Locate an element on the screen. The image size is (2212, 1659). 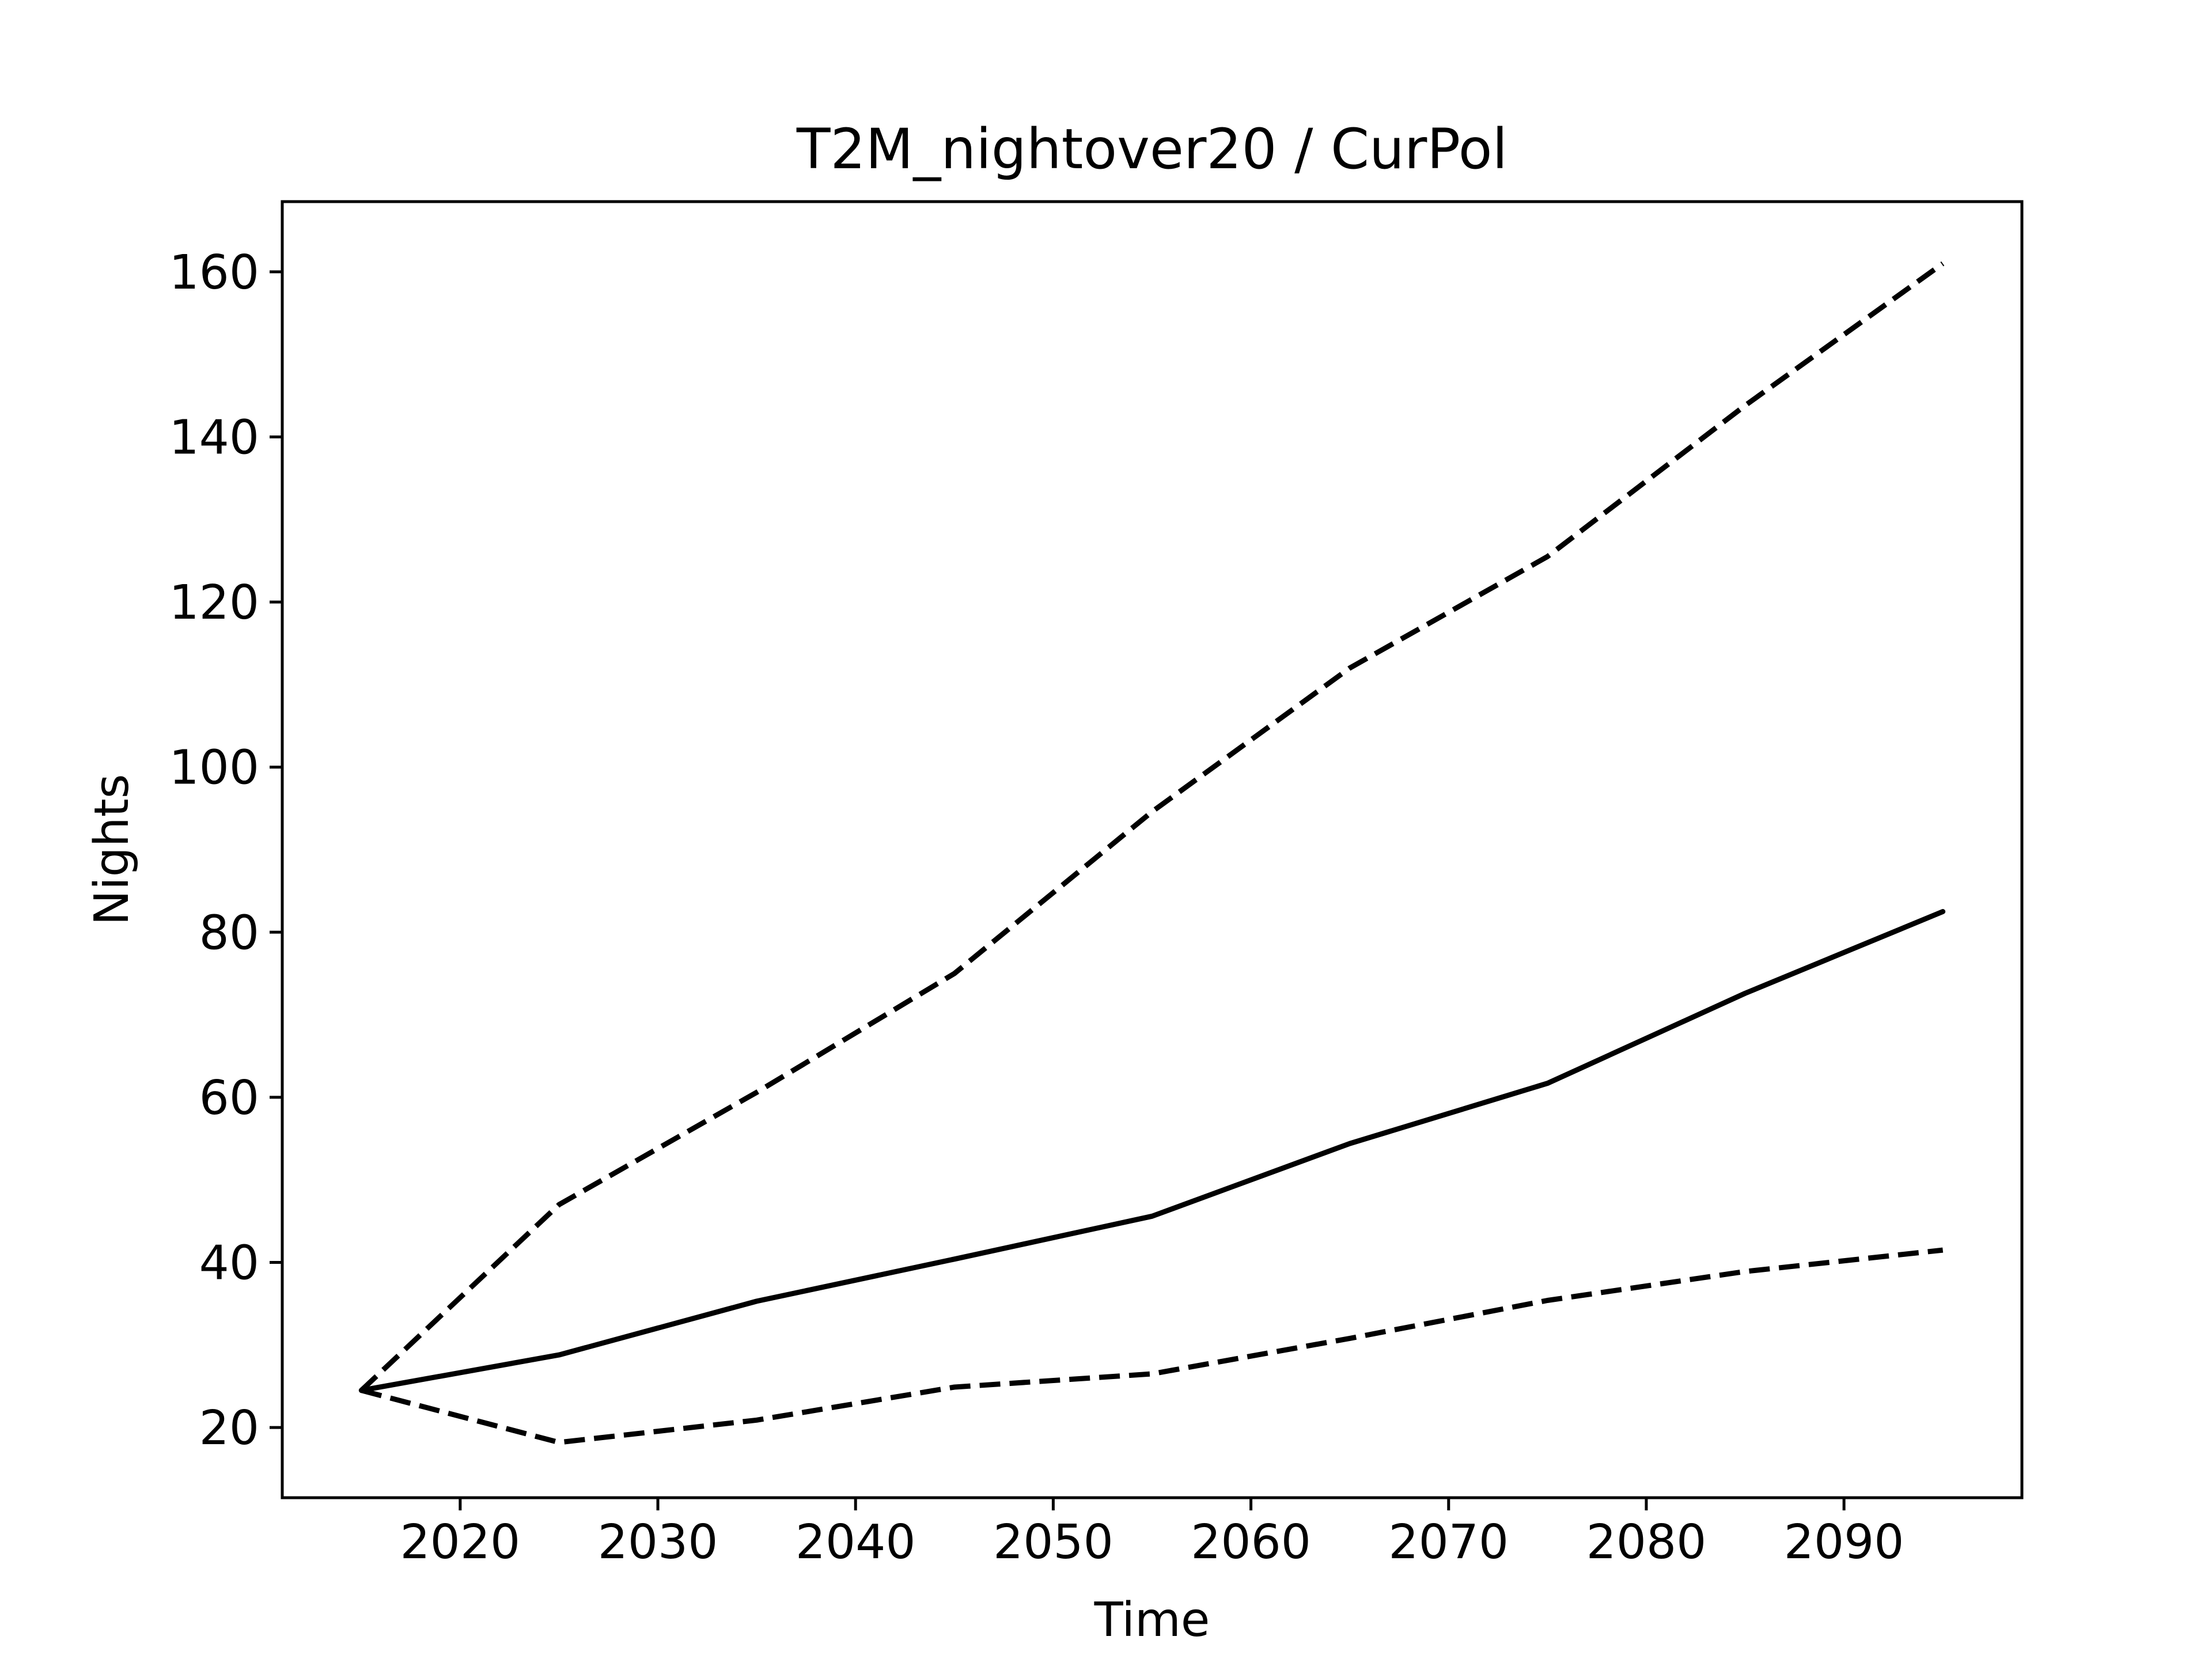
y-tick-label: 140 is located at coordinates (214, 437).